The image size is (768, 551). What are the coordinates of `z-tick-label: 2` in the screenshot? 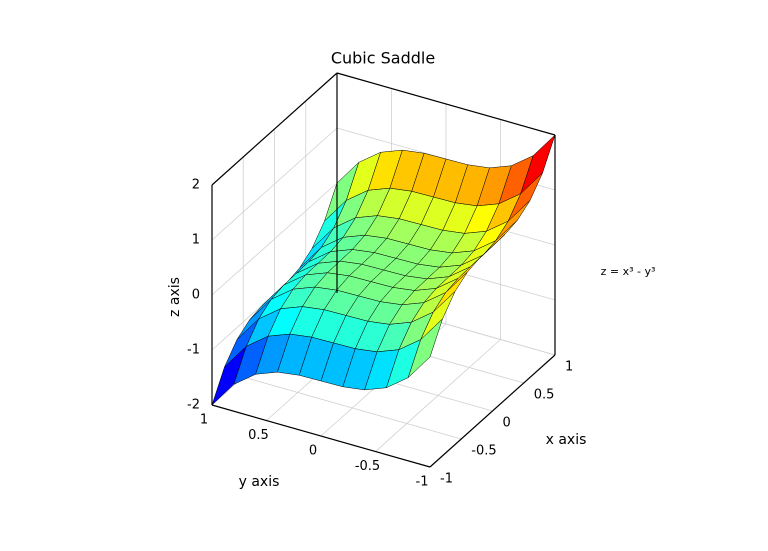 It's located at (196, 185).